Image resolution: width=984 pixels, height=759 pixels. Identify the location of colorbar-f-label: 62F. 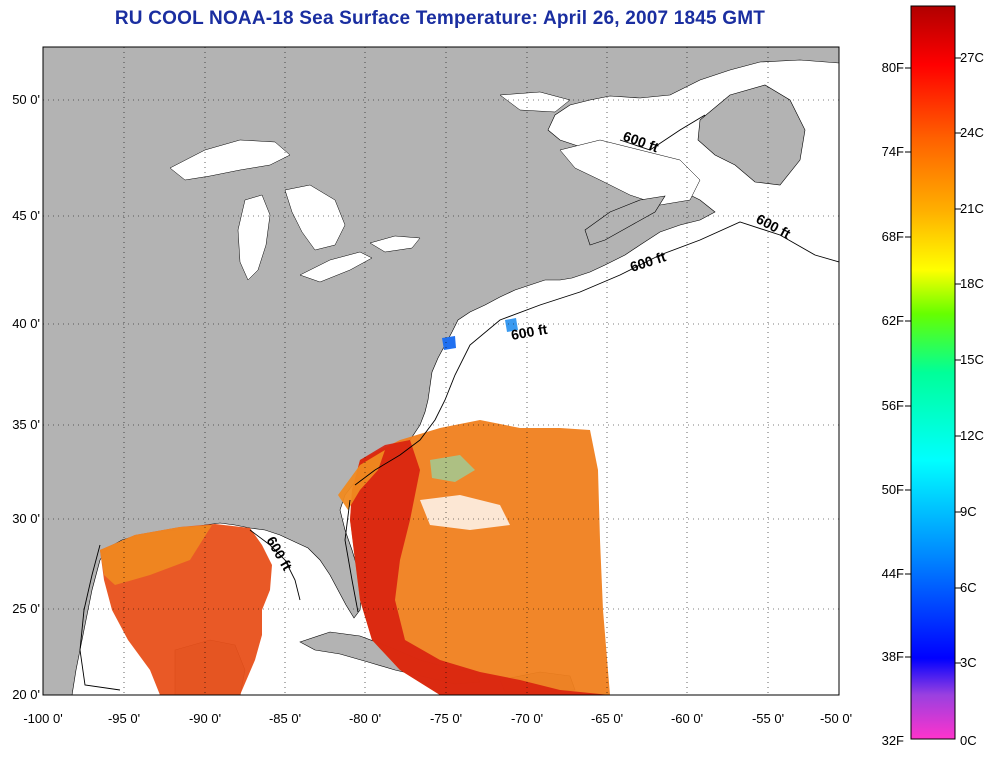
(893, 320).